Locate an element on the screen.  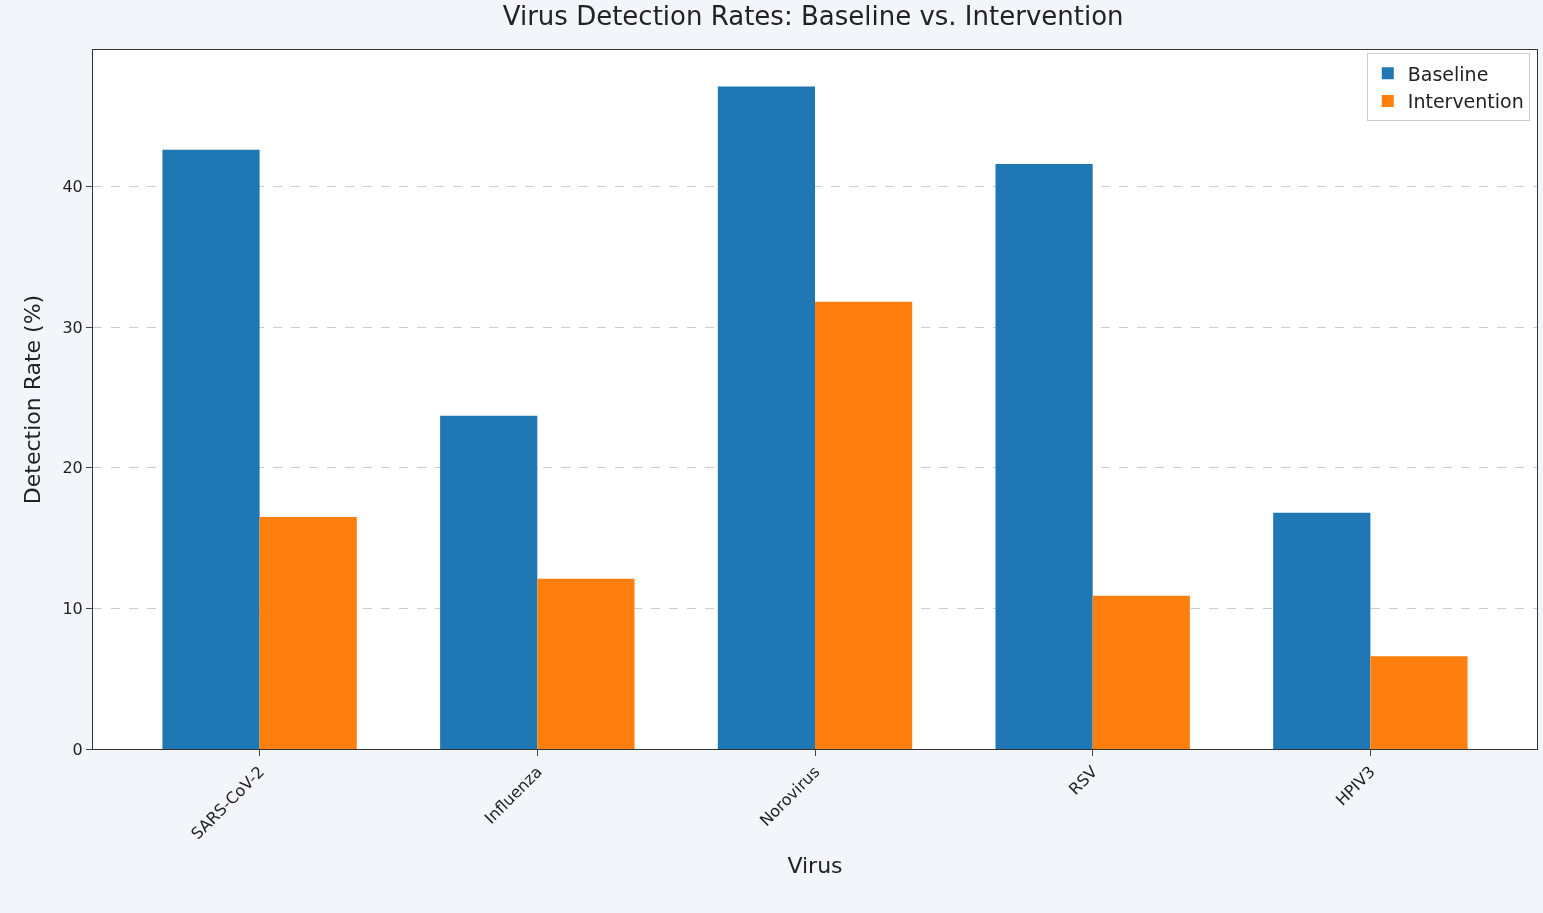
y-tick-label: 10 is located at coordinates (72, 608).